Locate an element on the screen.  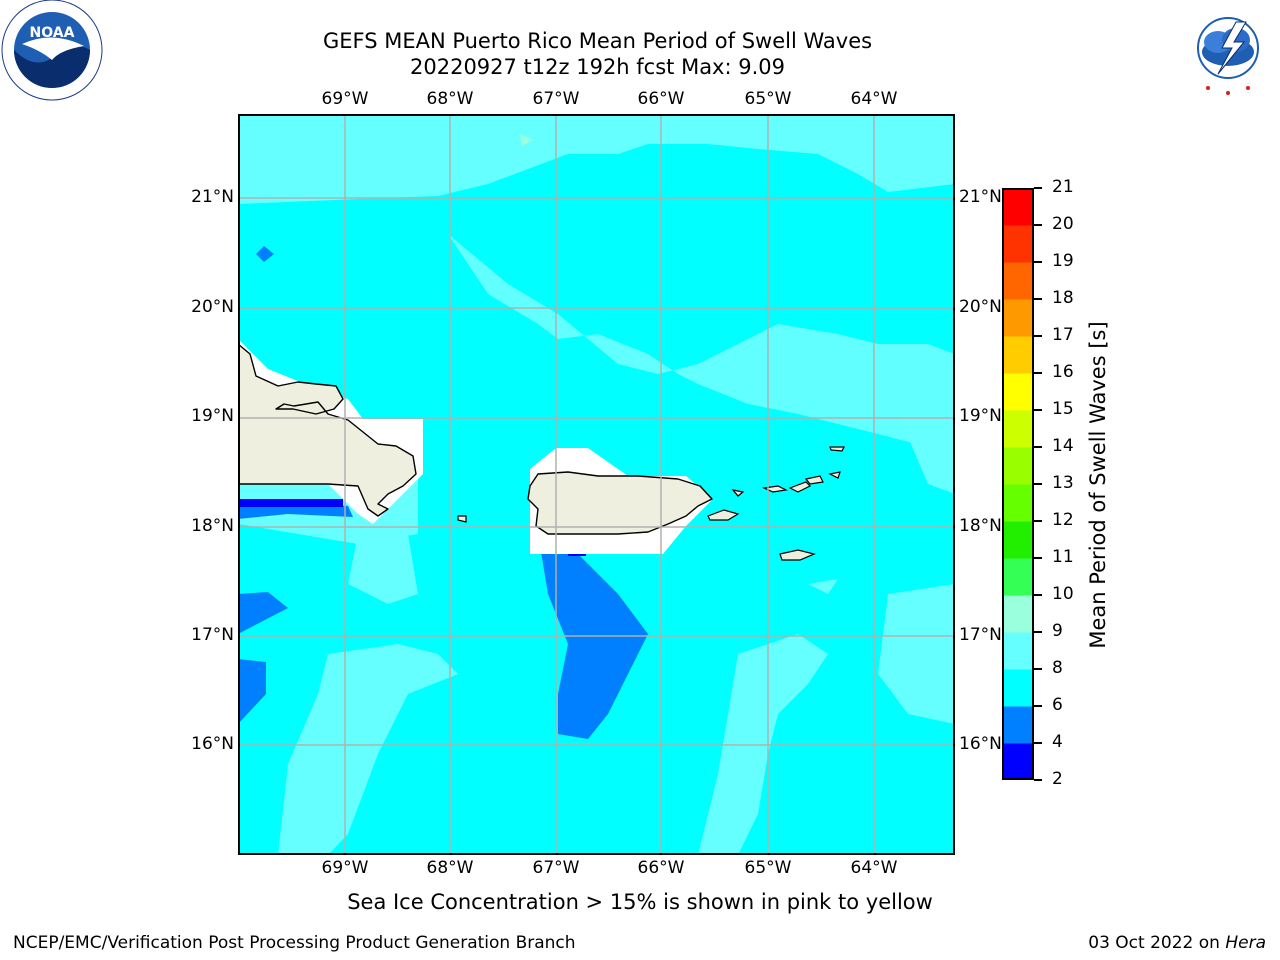
colorbar-tick-label: 17 is located at coordinates (1063, 335).